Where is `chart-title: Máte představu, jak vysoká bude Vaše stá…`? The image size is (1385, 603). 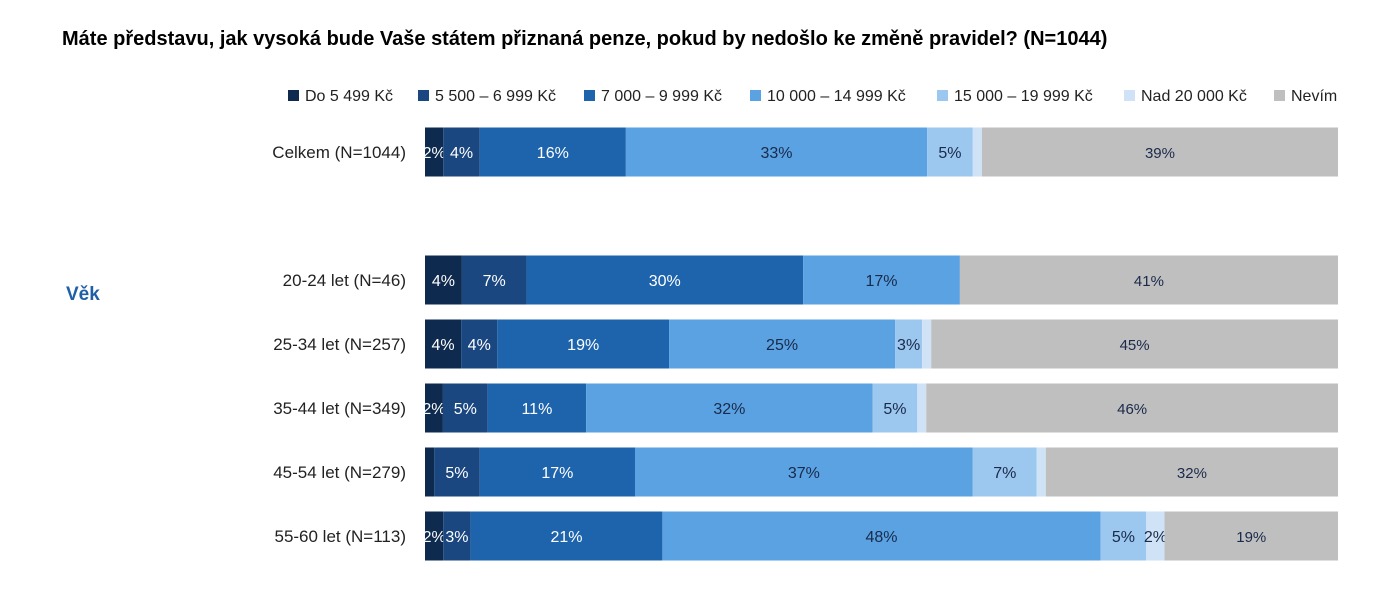 chart-title: Máte představu, jak vysoká bude Vaše stá… is located at coordinates (585, 39).